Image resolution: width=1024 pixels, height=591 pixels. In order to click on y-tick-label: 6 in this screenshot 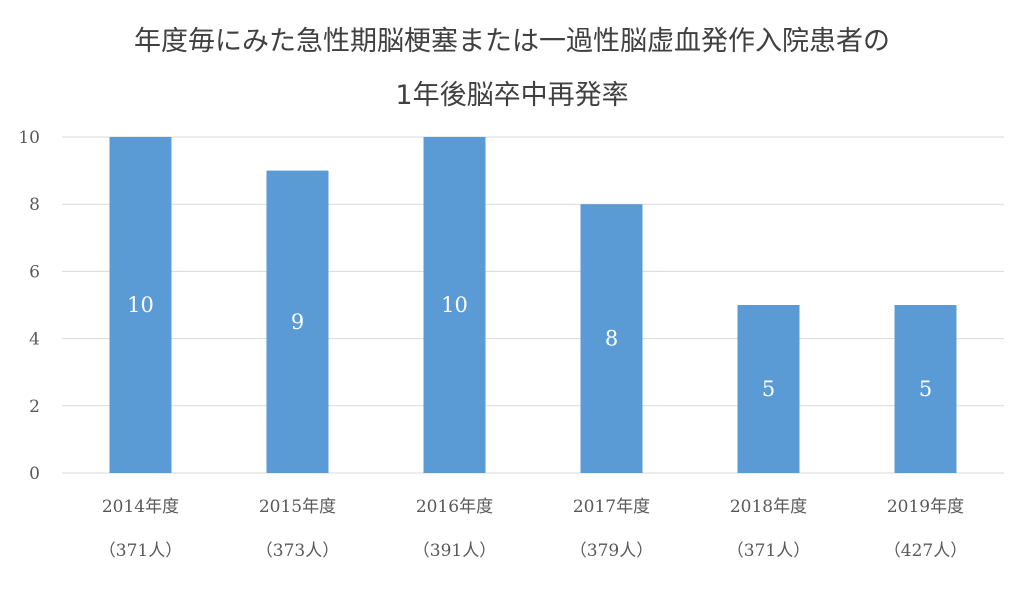, I will do `click(34, 272)`.